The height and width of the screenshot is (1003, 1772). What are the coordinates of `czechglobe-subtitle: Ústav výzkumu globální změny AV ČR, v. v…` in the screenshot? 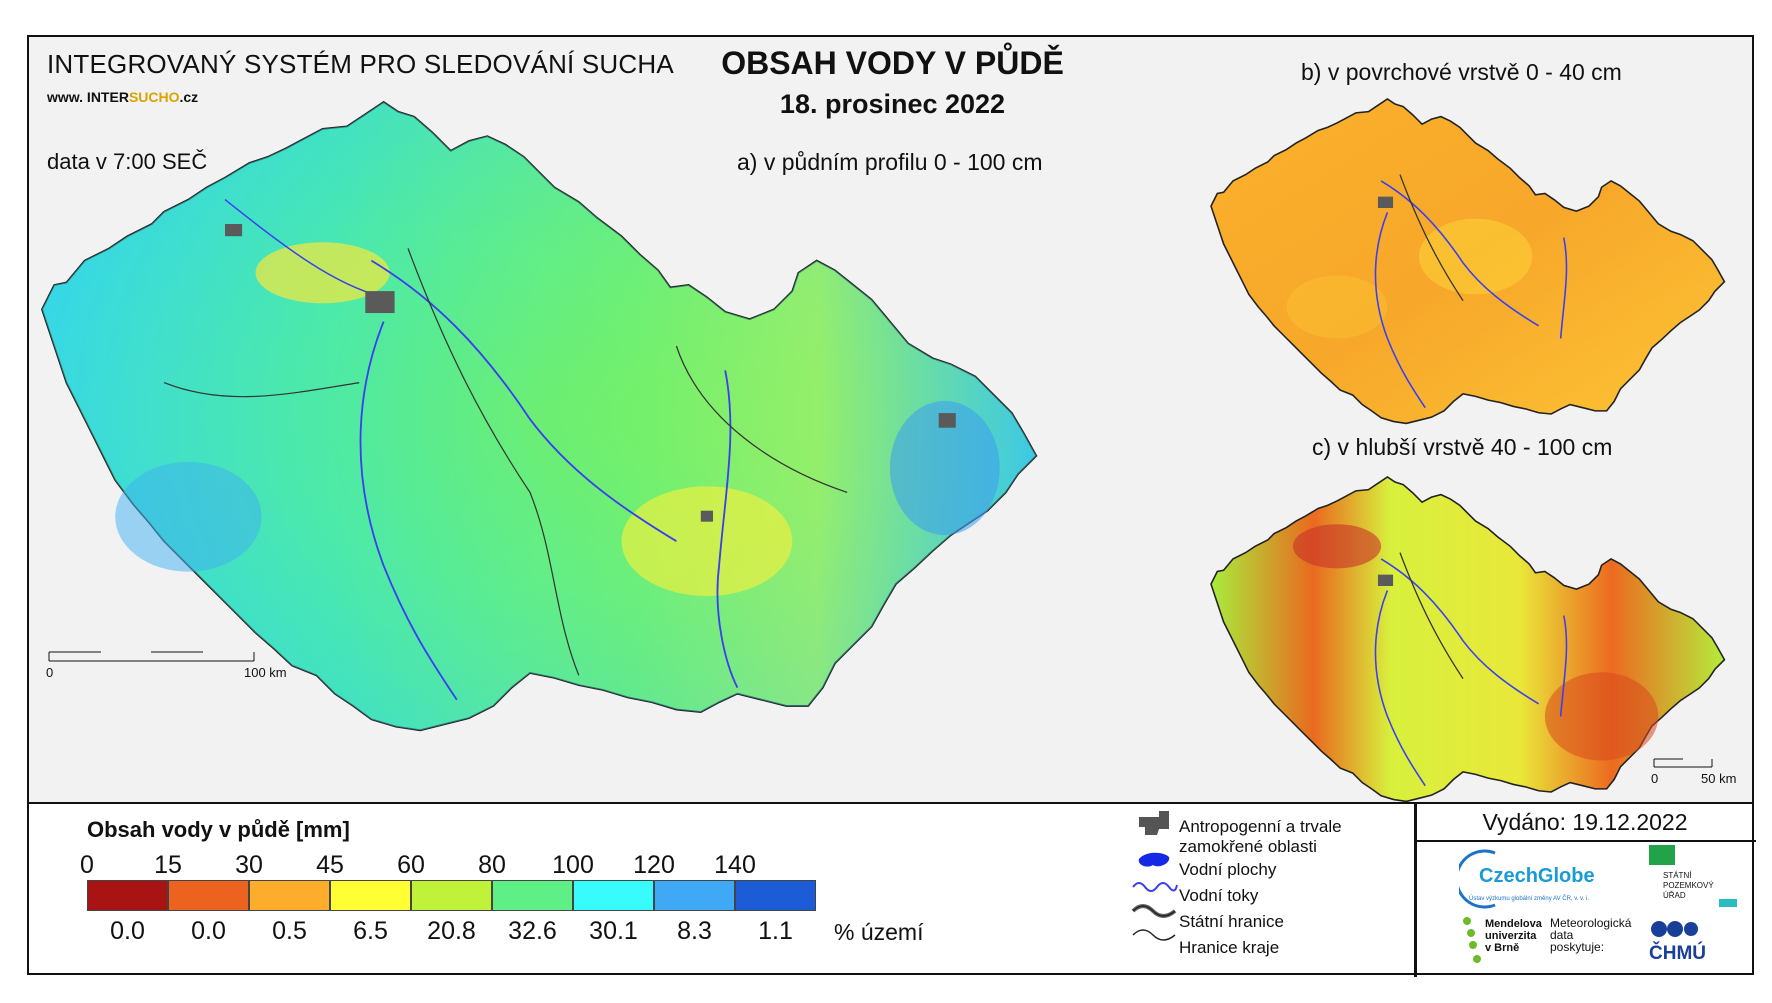 It's located at (1529, 899).